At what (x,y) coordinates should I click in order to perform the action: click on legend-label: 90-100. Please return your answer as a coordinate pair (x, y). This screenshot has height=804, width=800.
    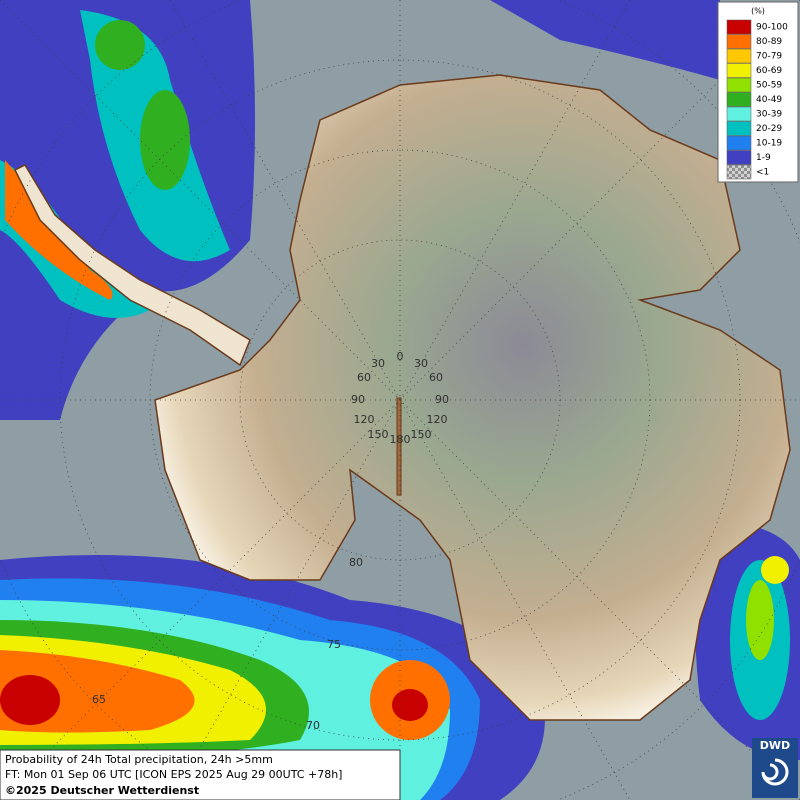
    Looking at the image, I should click on (772, 28).